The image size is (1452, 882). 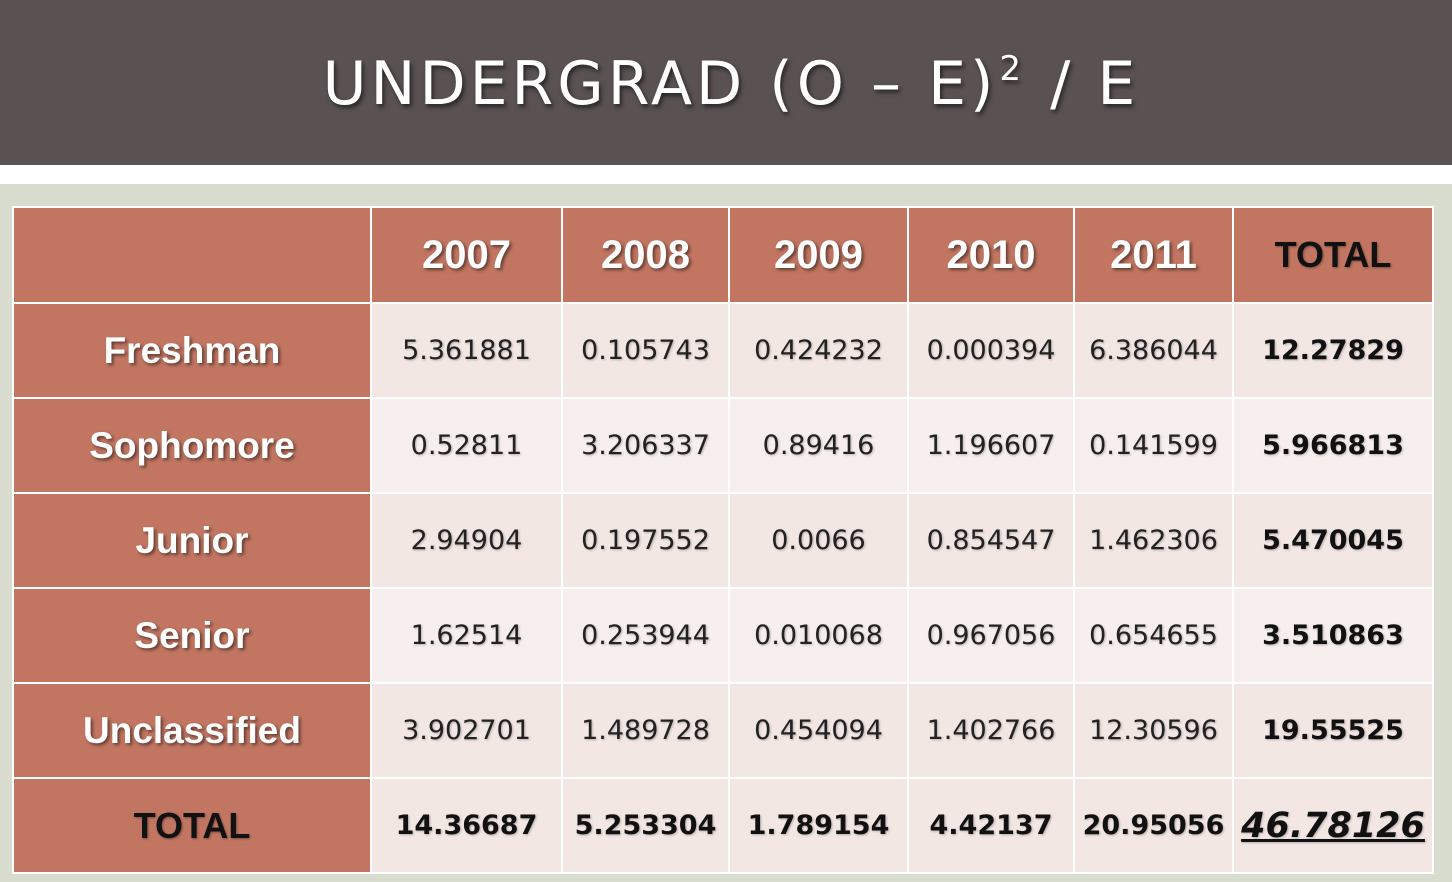 I want to click on table-cell: 0.52811, so click(x=466, y=445).